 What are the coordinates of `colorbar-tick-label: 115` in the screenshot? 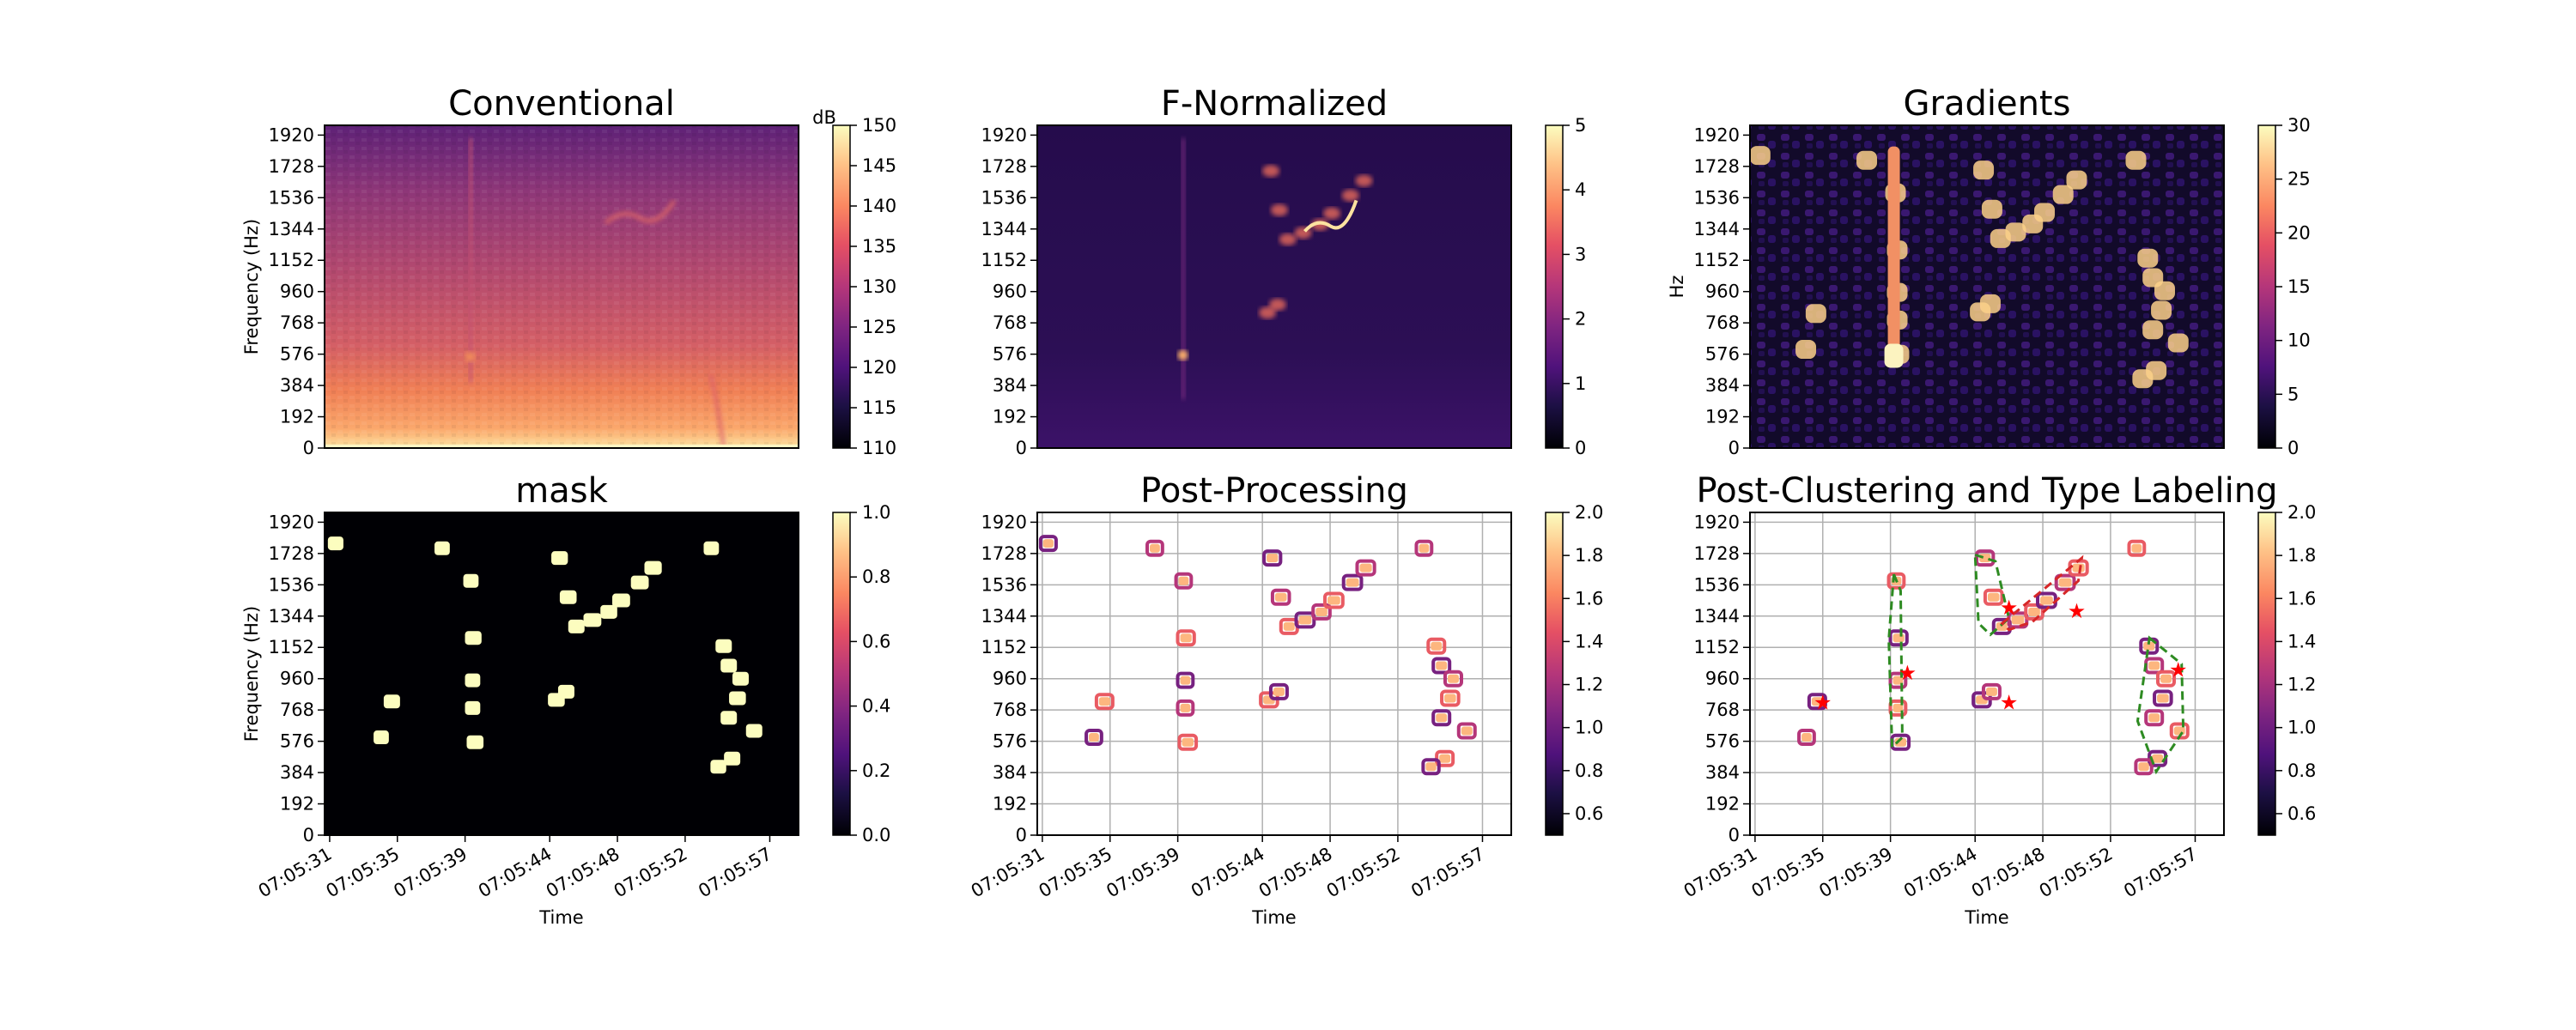 It's located at (879, 407).